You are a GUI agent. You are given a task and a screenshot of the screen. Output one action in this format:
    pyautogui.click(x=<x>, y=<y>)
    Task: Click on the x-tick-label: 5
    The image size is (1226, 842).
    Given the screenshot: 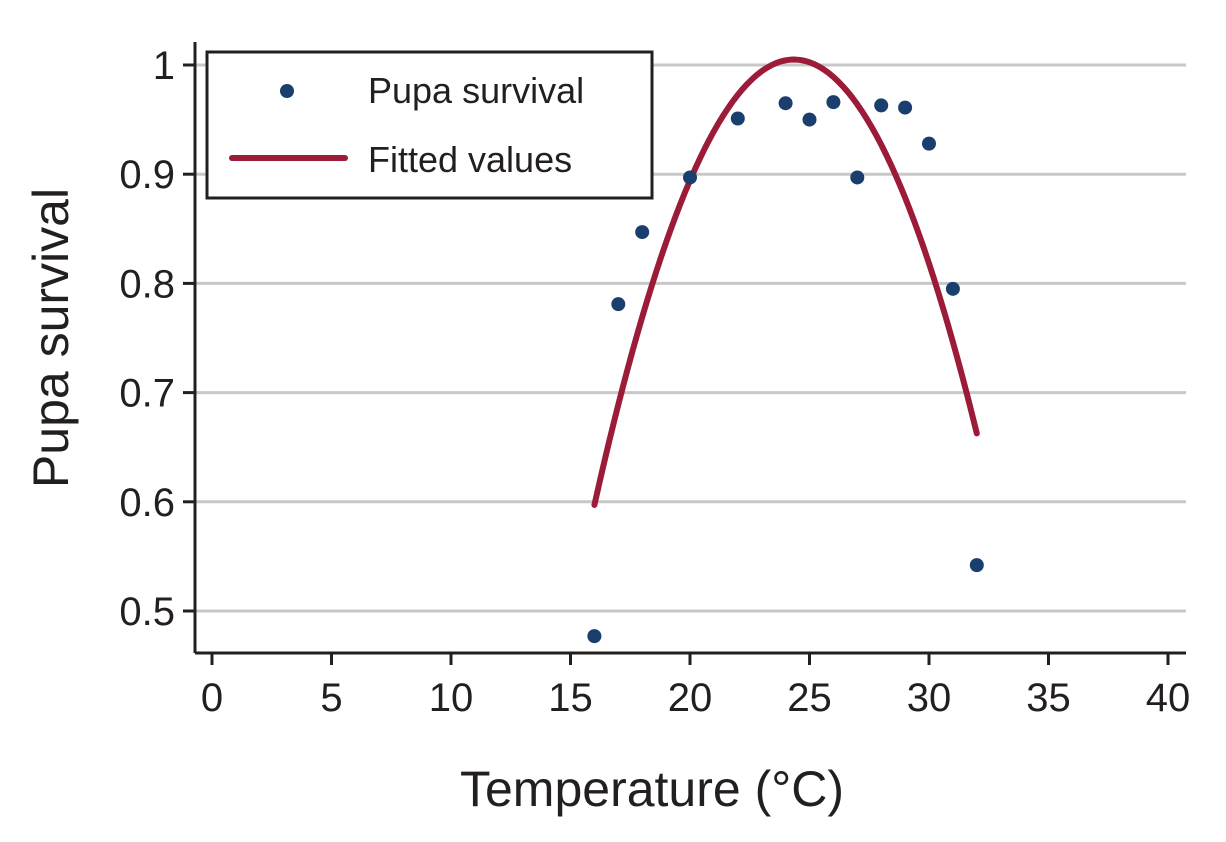 What is the action you would take?
    pyautogui.click(x=331, y=698)
    